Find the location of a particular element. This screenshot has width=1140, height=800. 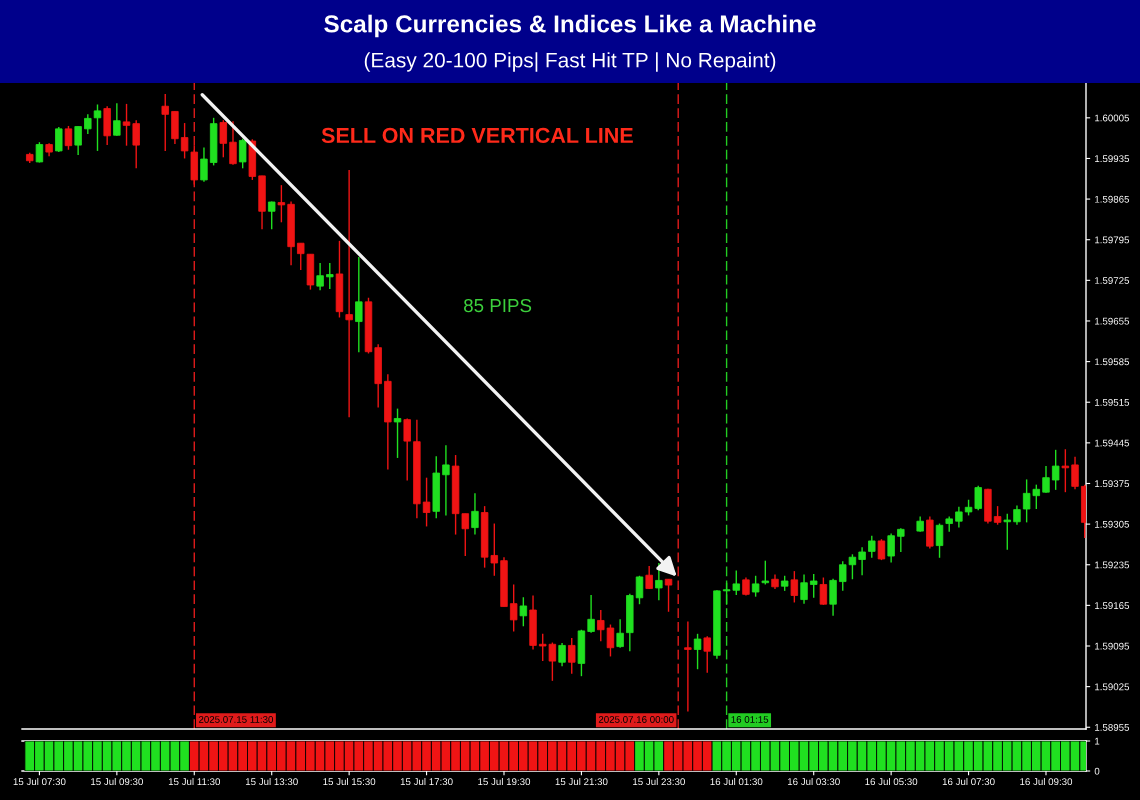

ref-line-label: 16 01:15 is located at coordinates (750, 719).